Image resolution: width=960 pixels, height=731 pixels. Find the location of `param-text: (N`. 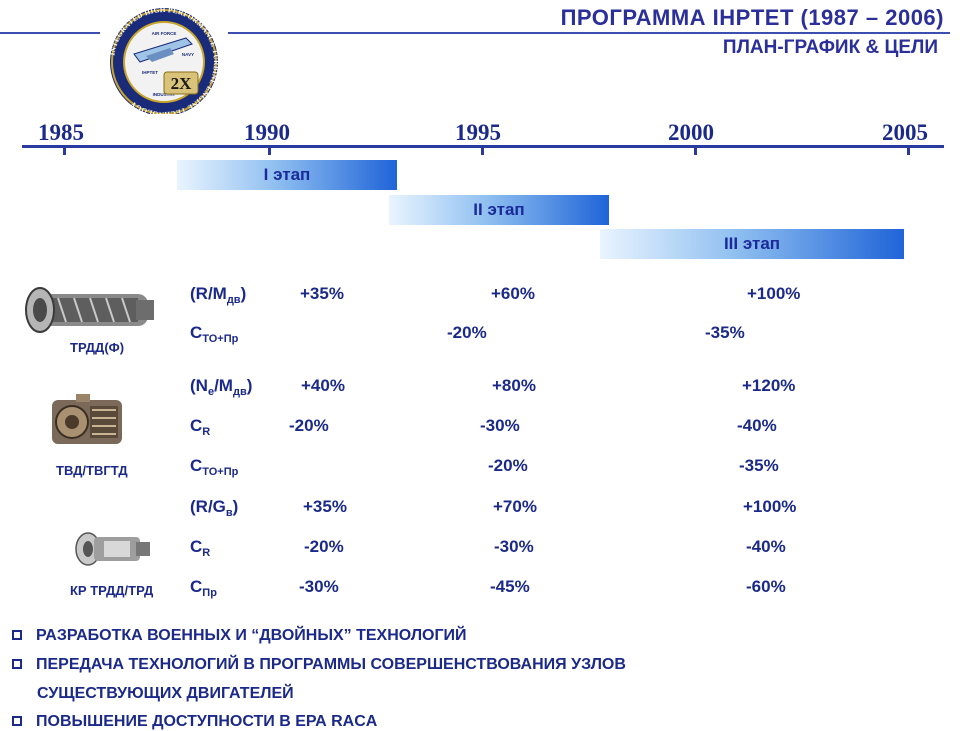

param-text: (N is located at coordinates (199, 385).